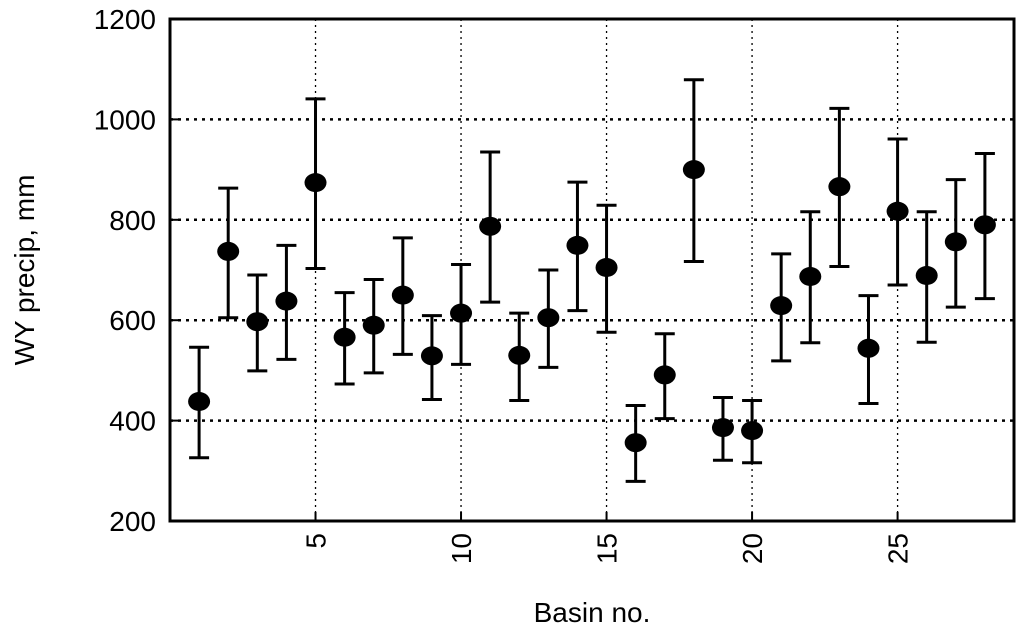 This screenshot has width=1024, height=631. I want to click on y-tick-label: 400, so click(132, 421).